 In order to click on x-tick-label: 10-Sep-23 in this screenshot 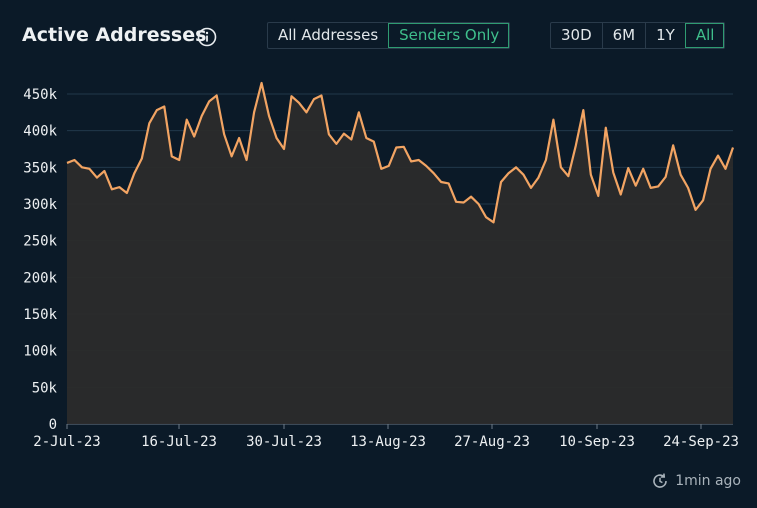, I will do `click(597, 442)`.